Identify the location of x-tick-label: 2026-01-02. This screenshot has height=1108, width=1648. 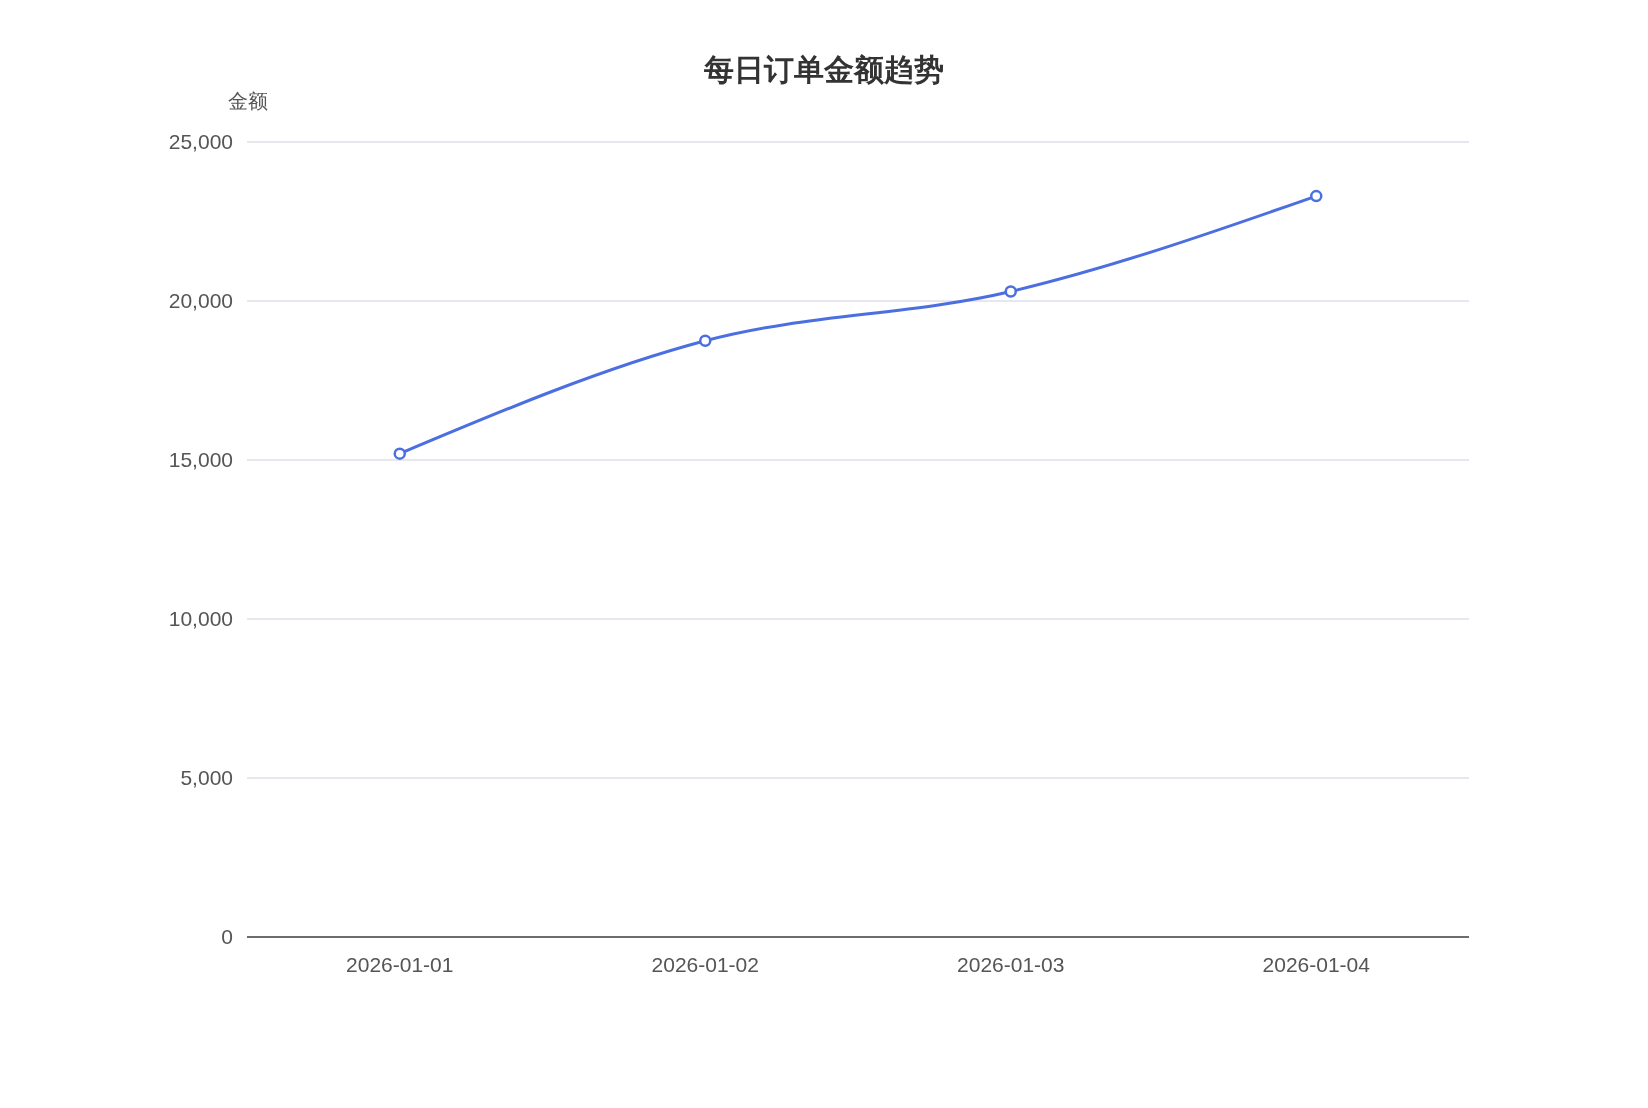
(705, 964).